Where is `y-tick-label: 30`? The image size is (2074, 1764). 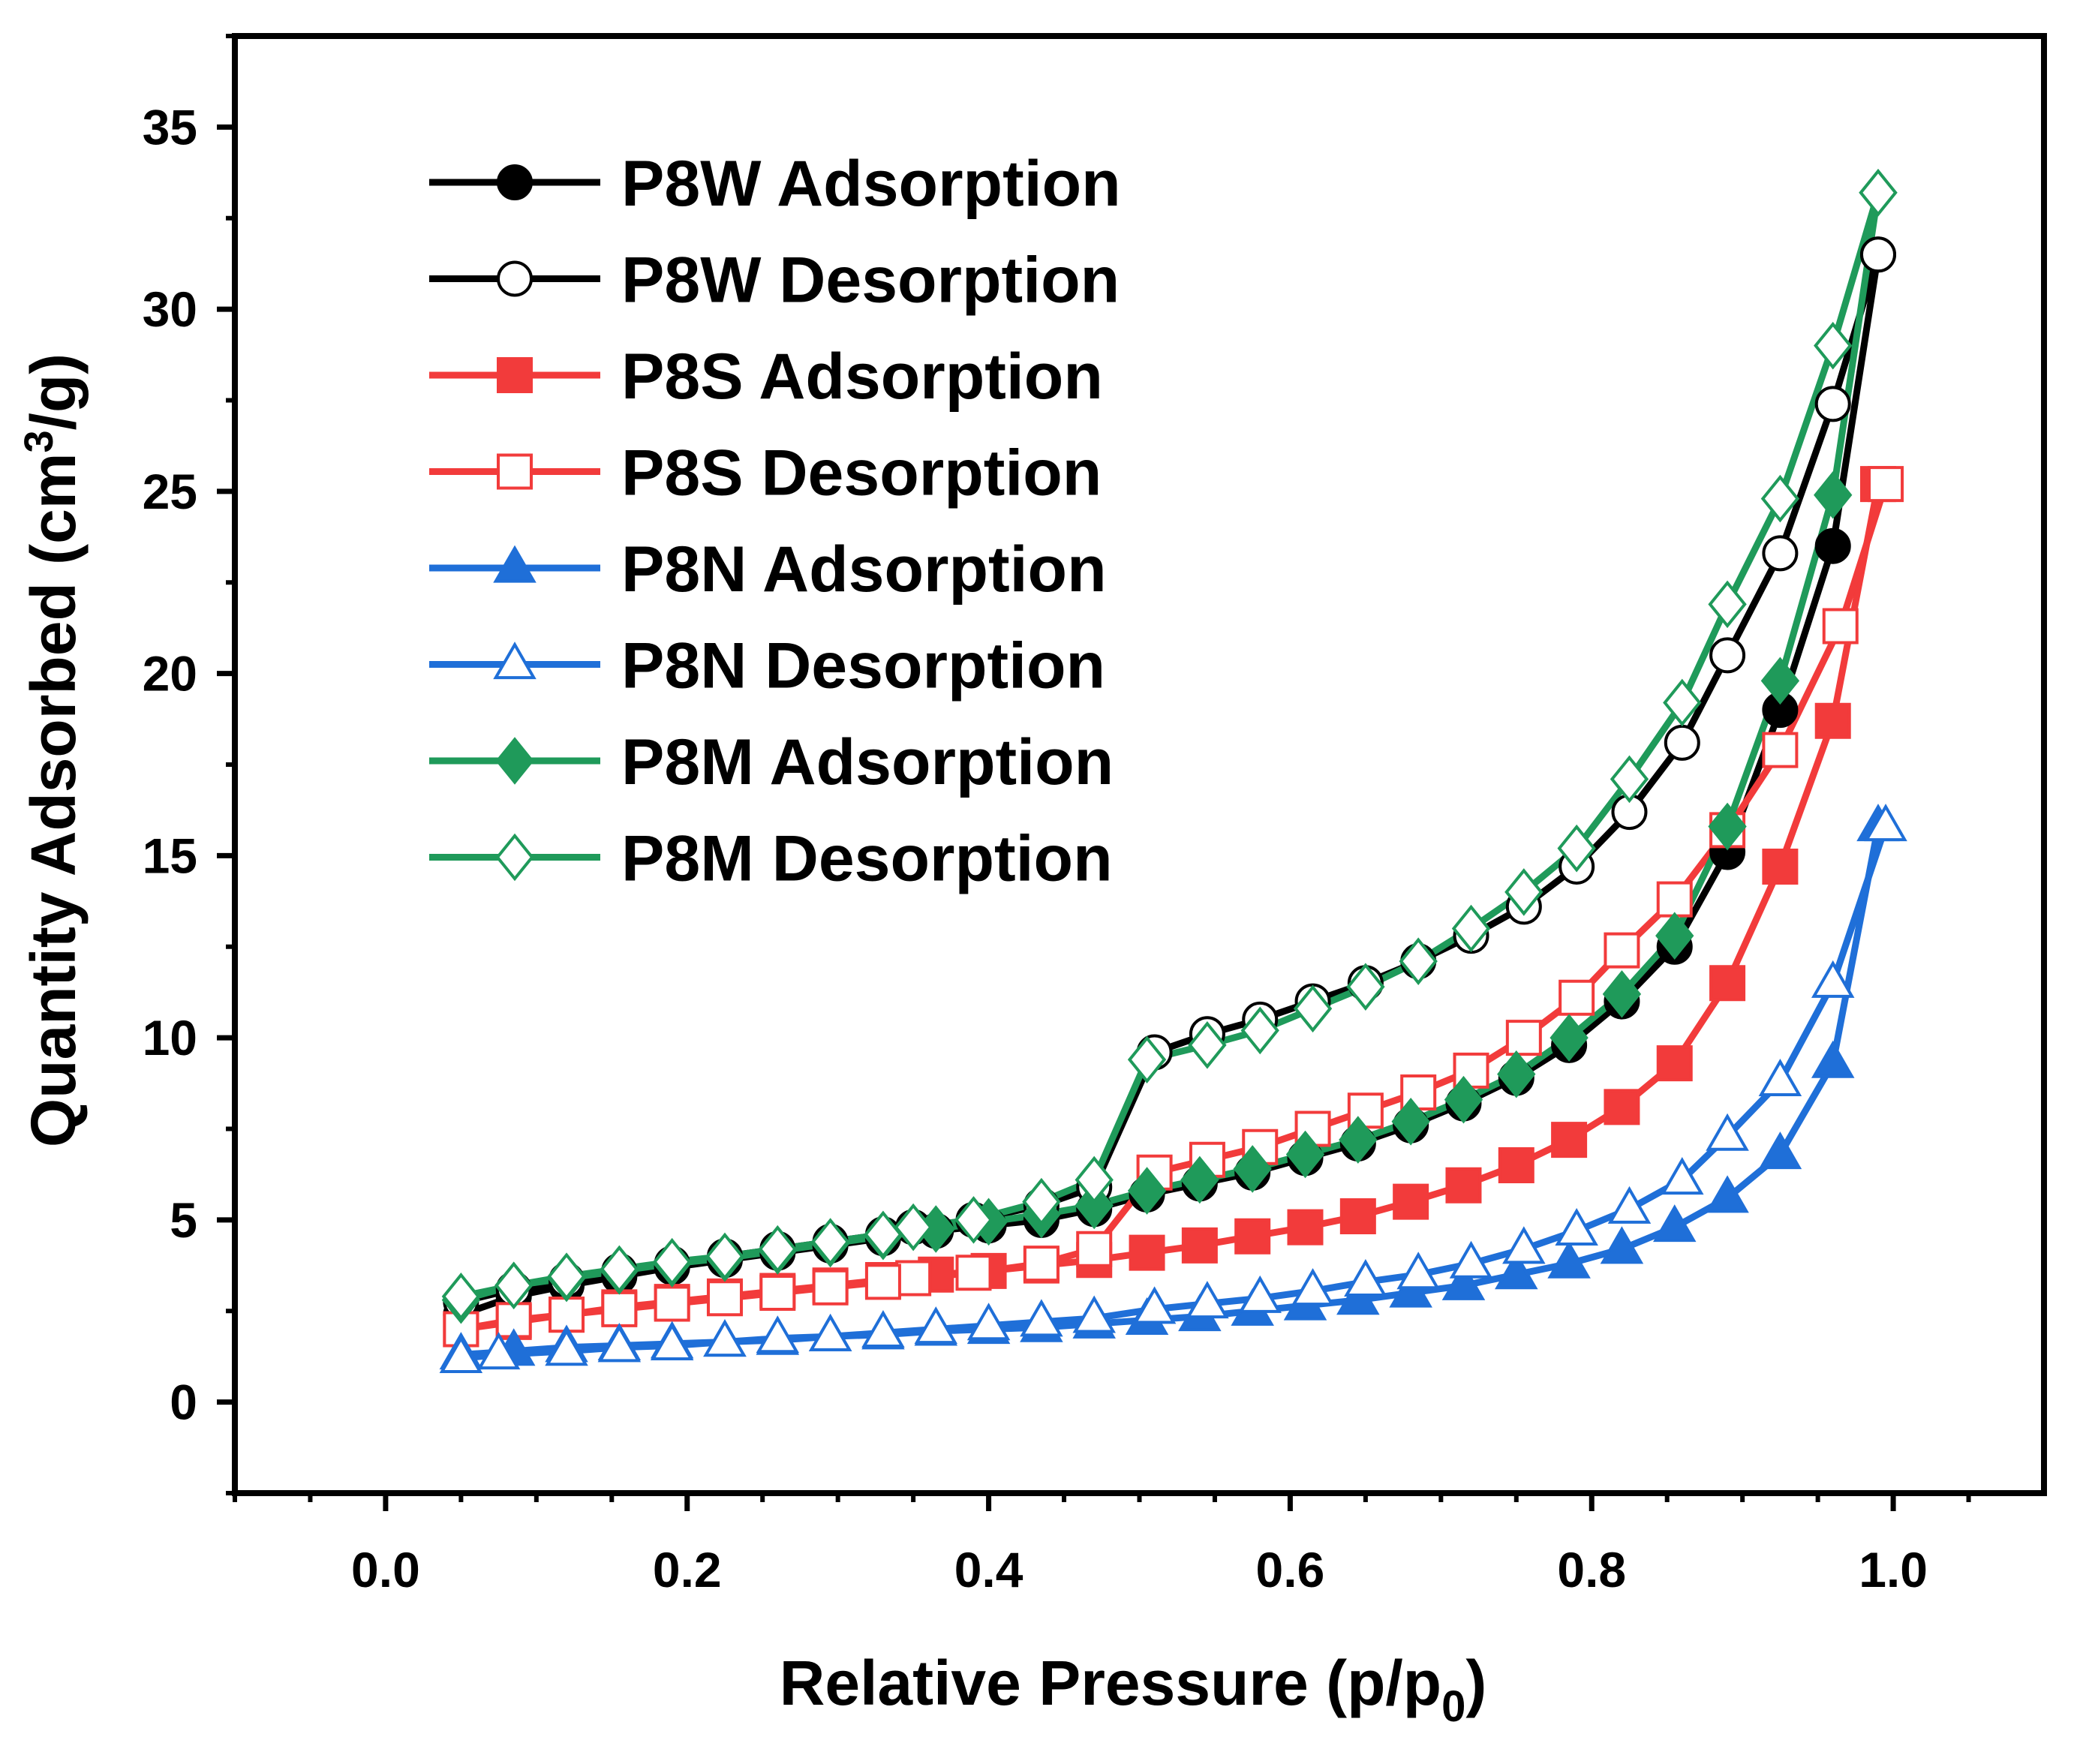 y-tick-label: 30 is located at coordinates (170, 309).